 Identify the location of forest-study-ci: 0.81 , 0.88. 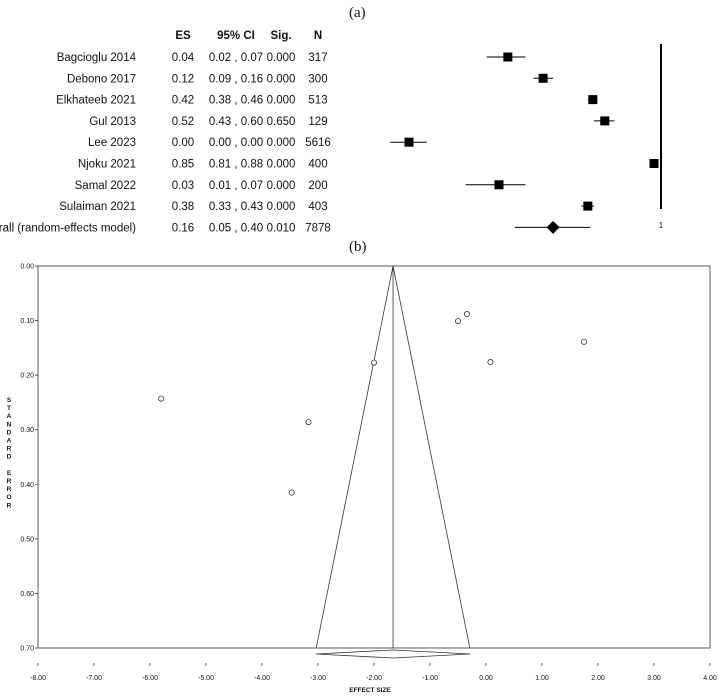
(236, 165).